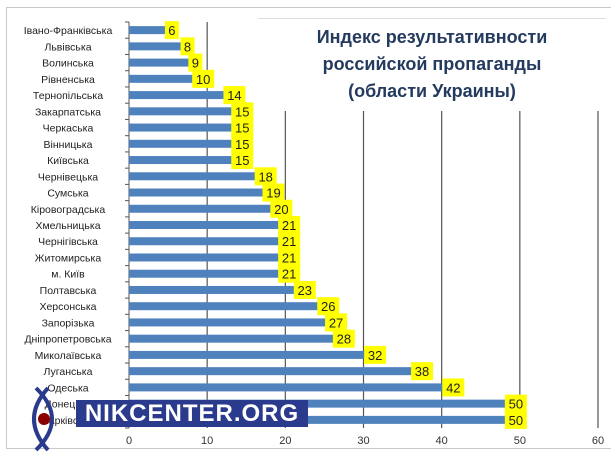 The height and width of the screenshot is (459, 614). What do you see at coordinates (68, 242) in the screenshot?
I see `category-label: Чернігівська` at bounding box center [68, 242].